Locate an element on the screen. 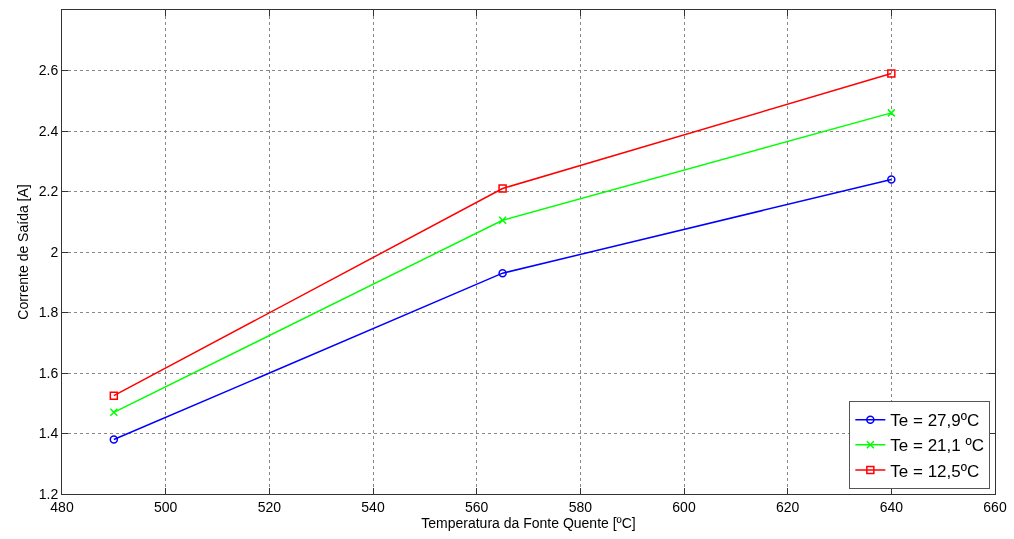 Image resolution: width=1014 pixels, height=539 pixels. y-axis-title: Corrente de Saída [A] is located at coordinates (23, 252).